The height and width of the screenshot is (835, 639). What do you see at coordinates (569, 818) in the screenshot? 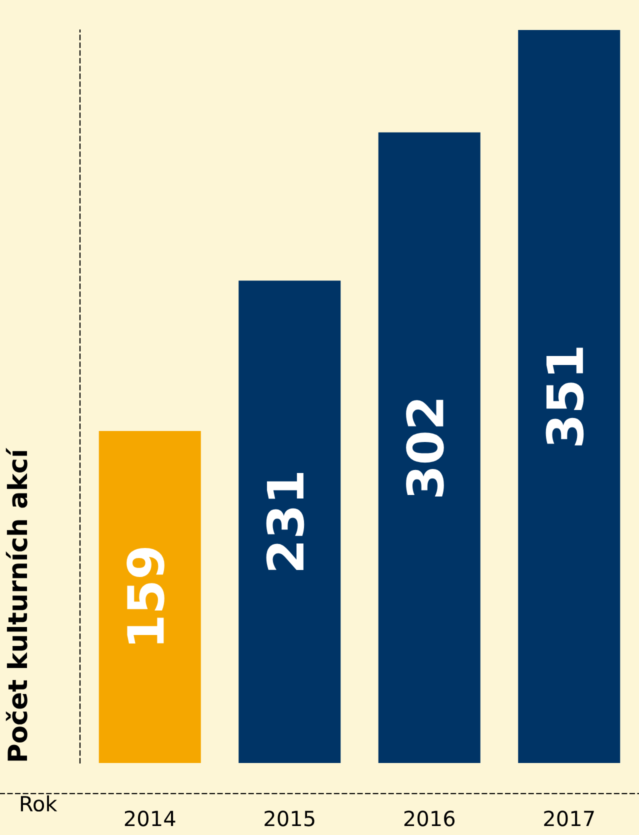
I see `x-tick-label: 2017` at bounding box center [569, 818].